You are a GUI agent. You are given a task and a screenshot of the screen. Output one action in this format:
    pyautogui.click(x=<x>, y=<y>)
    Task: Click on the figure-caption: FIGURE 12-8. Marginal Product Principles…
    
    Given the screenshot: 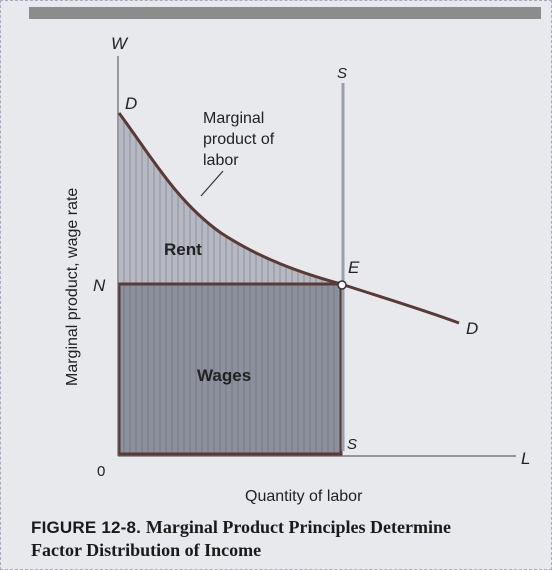 What is the action you would take?
    pyautogui.click(x=288, y=539)
    